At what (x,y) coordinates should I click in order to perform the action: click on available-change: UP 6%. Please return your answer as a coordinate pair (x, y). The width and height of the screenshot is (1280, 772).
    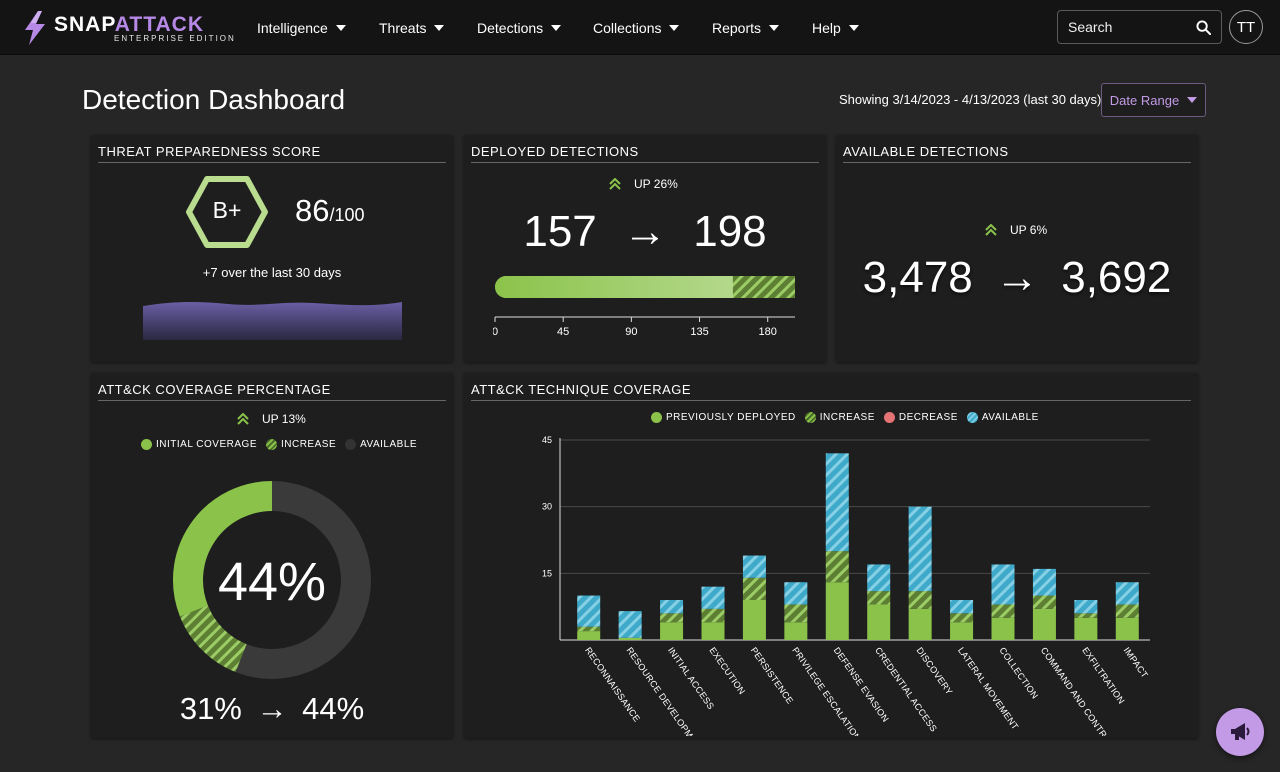
    Looking at the image, I should click on (1015, 230).